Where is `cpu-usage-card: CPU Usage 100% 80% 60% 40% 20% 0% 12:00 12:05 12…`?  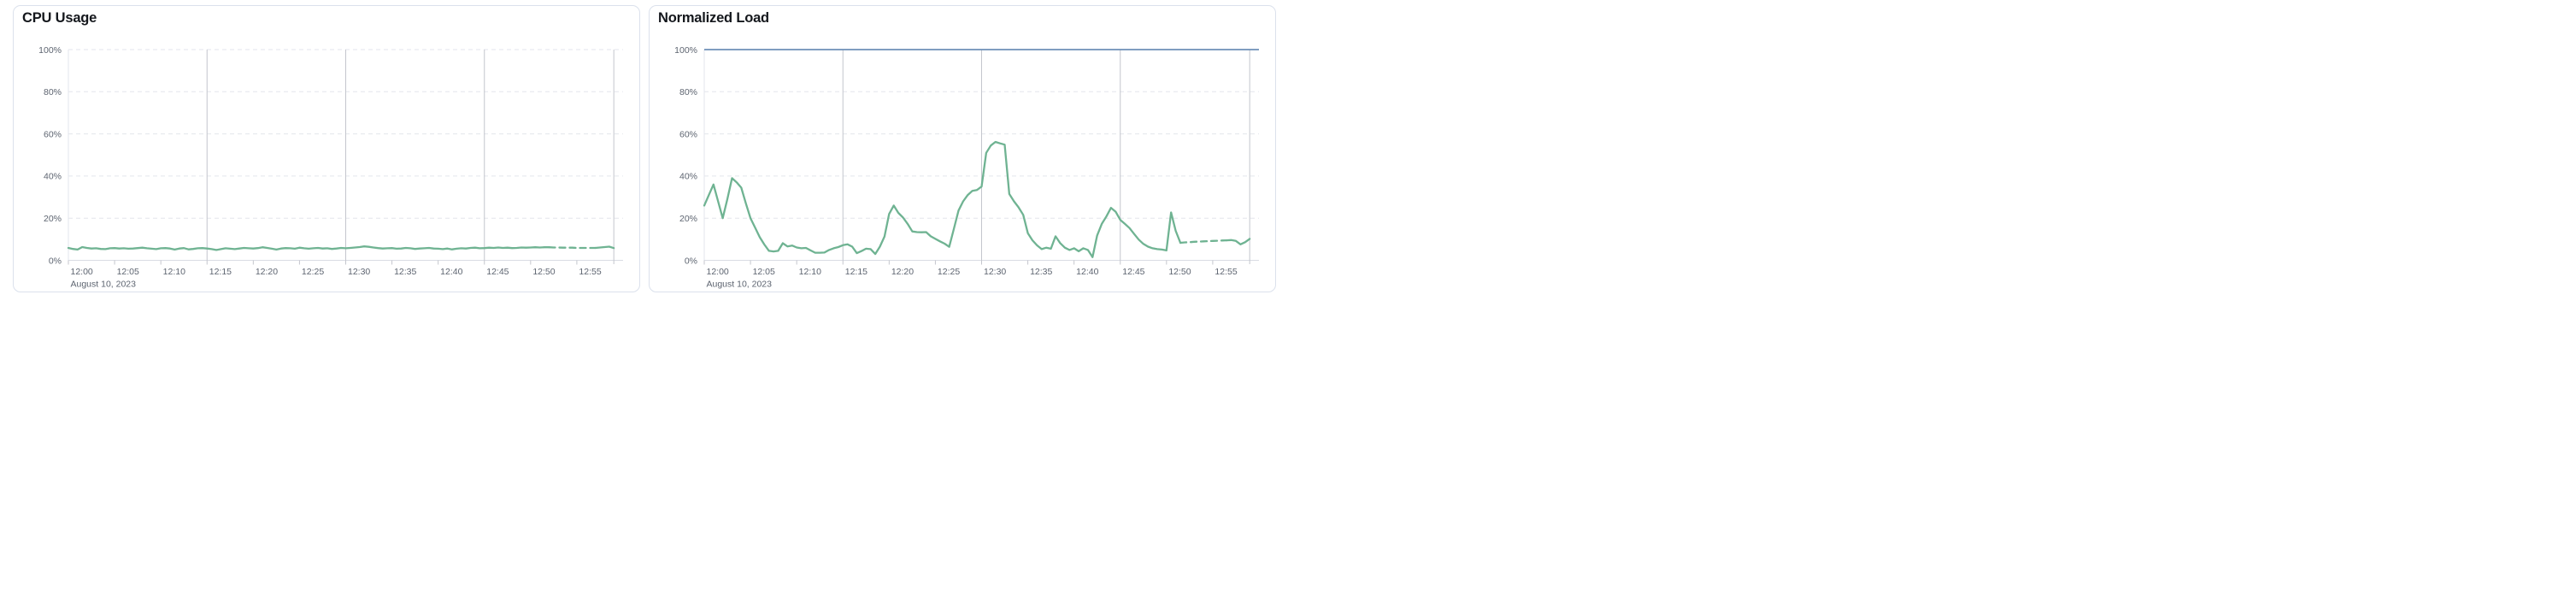 cpu-usage-card: CPU Usage 100% 80% 60% 40% 20% 0% 12:00 12:05 12… is located at coordinates (326, 148).